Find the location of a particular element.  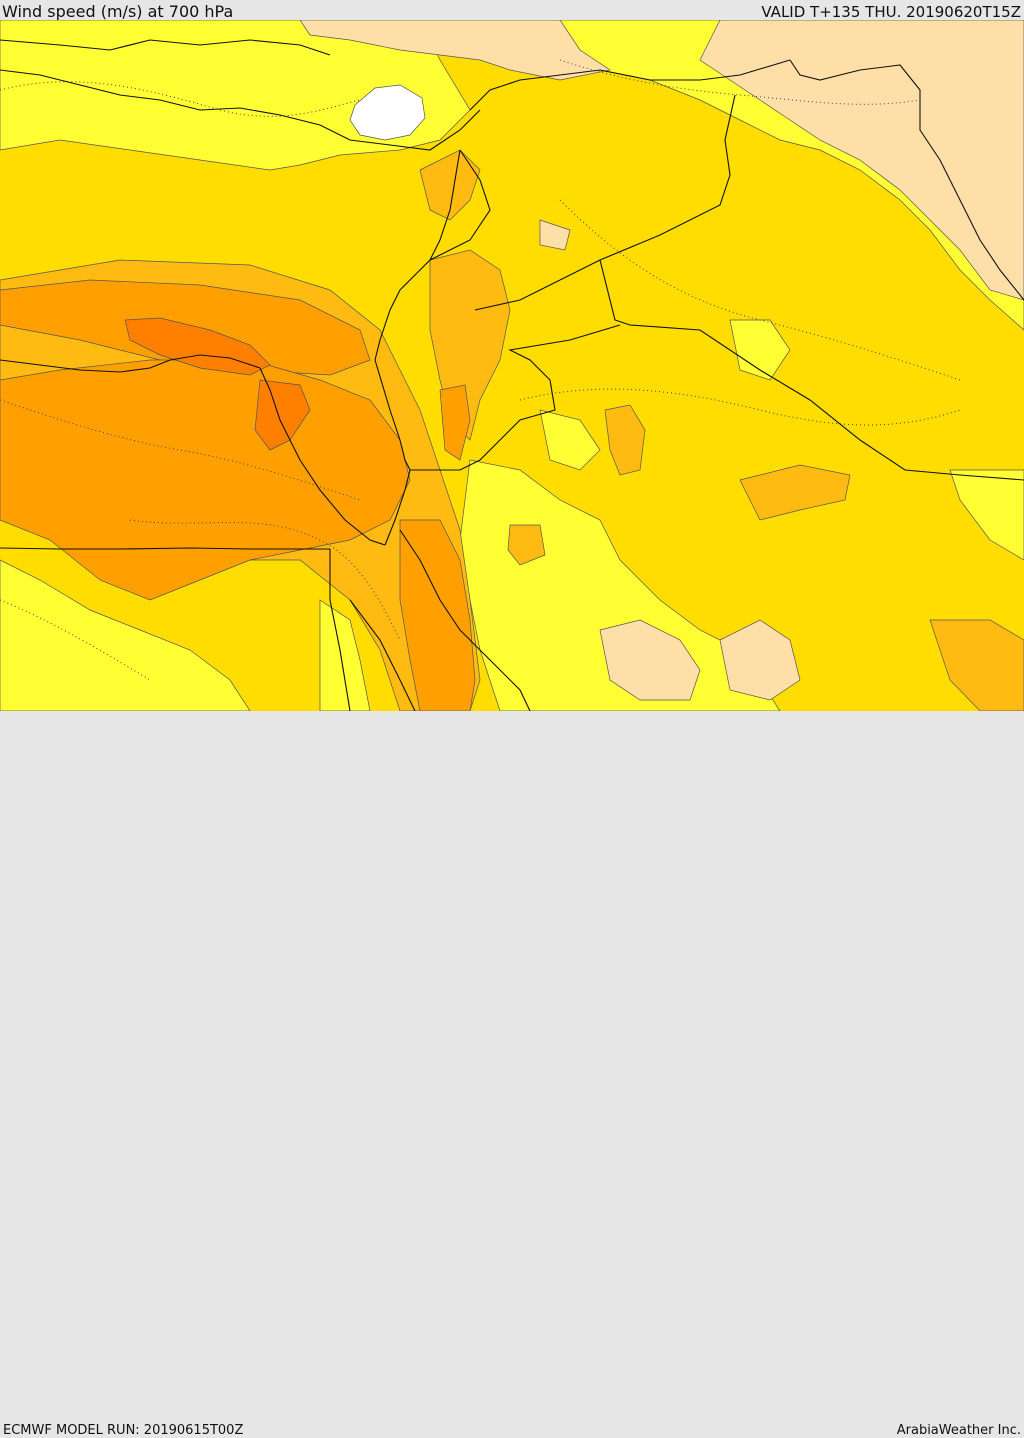

credit-label: ArabiaWeather Inc. is located at coordinates (958, 1430).